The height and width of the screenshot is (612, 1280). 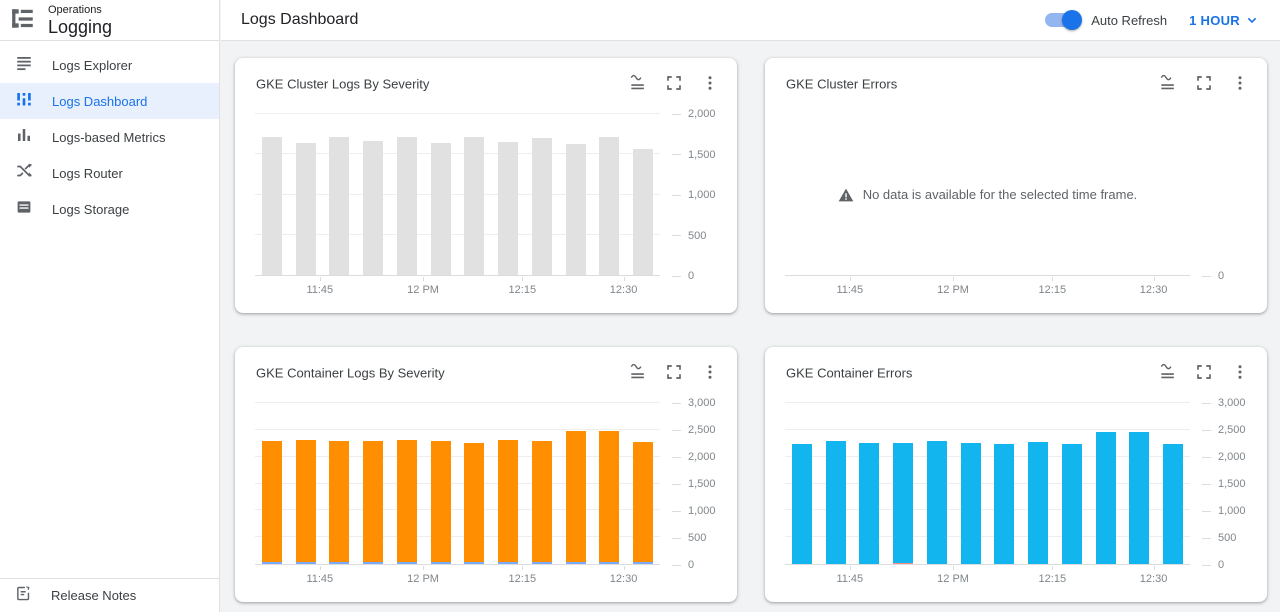 I want to click on sidebar-item-logs-dashboard: Logs Dashboard, so click(x=109, y=101).